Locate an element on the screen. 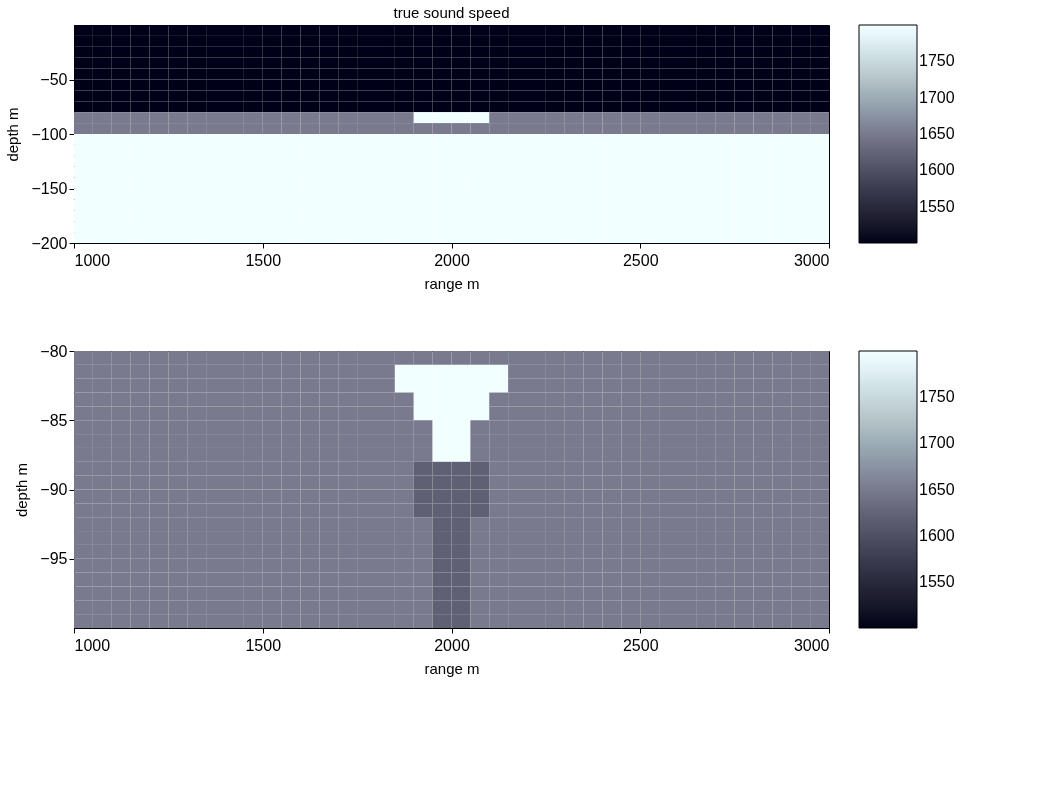  y-tick-label: −50 is located at coordinates (54, 79).